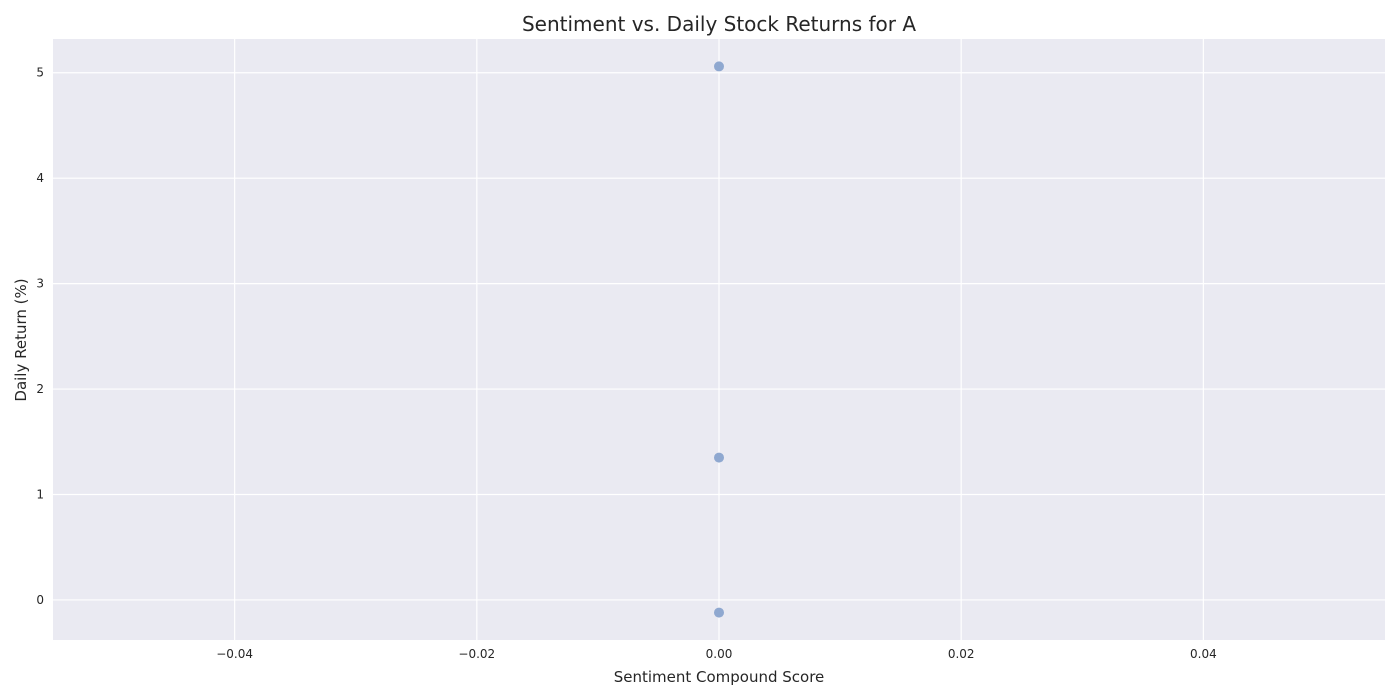 Image resolution: width=1400 pixels, height=700 pixels. Describe the element at coordinates (234, 654) in the screenshot. I see `x-tick-label: −0.04` at that location.